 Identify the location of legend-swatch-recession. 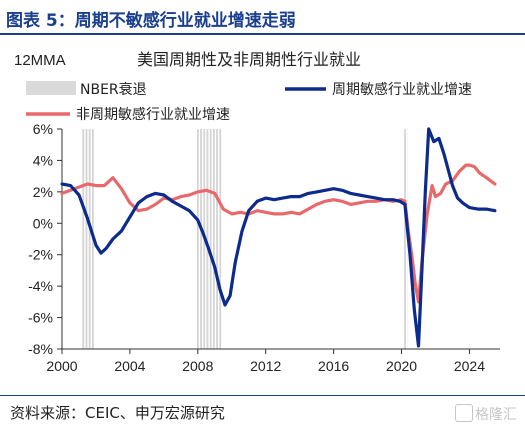
(51, 88).